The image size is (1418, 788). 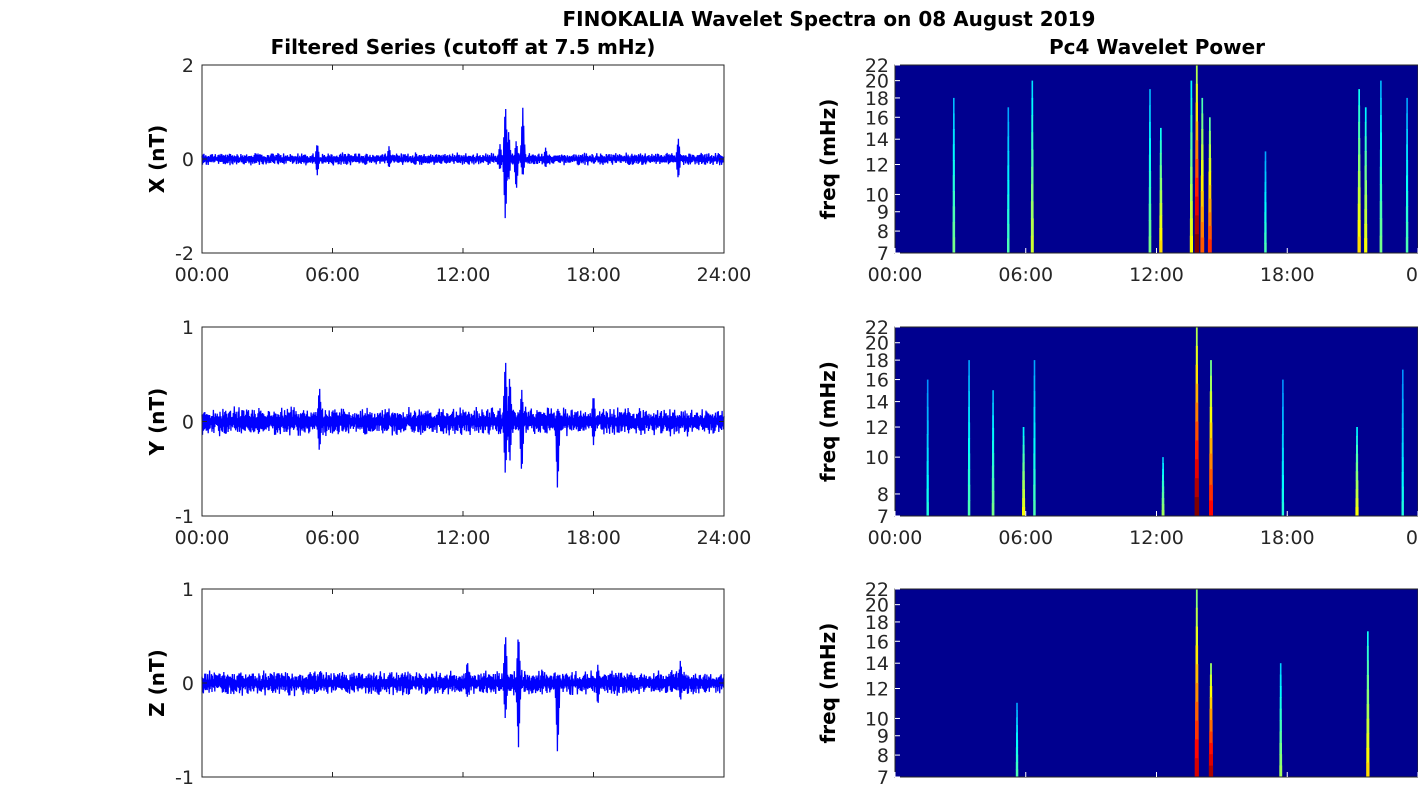 What do you see at coordinates (188, 160) in the screenshot?
I see `y-tick-label: 0` at bounding box center [188, 160].